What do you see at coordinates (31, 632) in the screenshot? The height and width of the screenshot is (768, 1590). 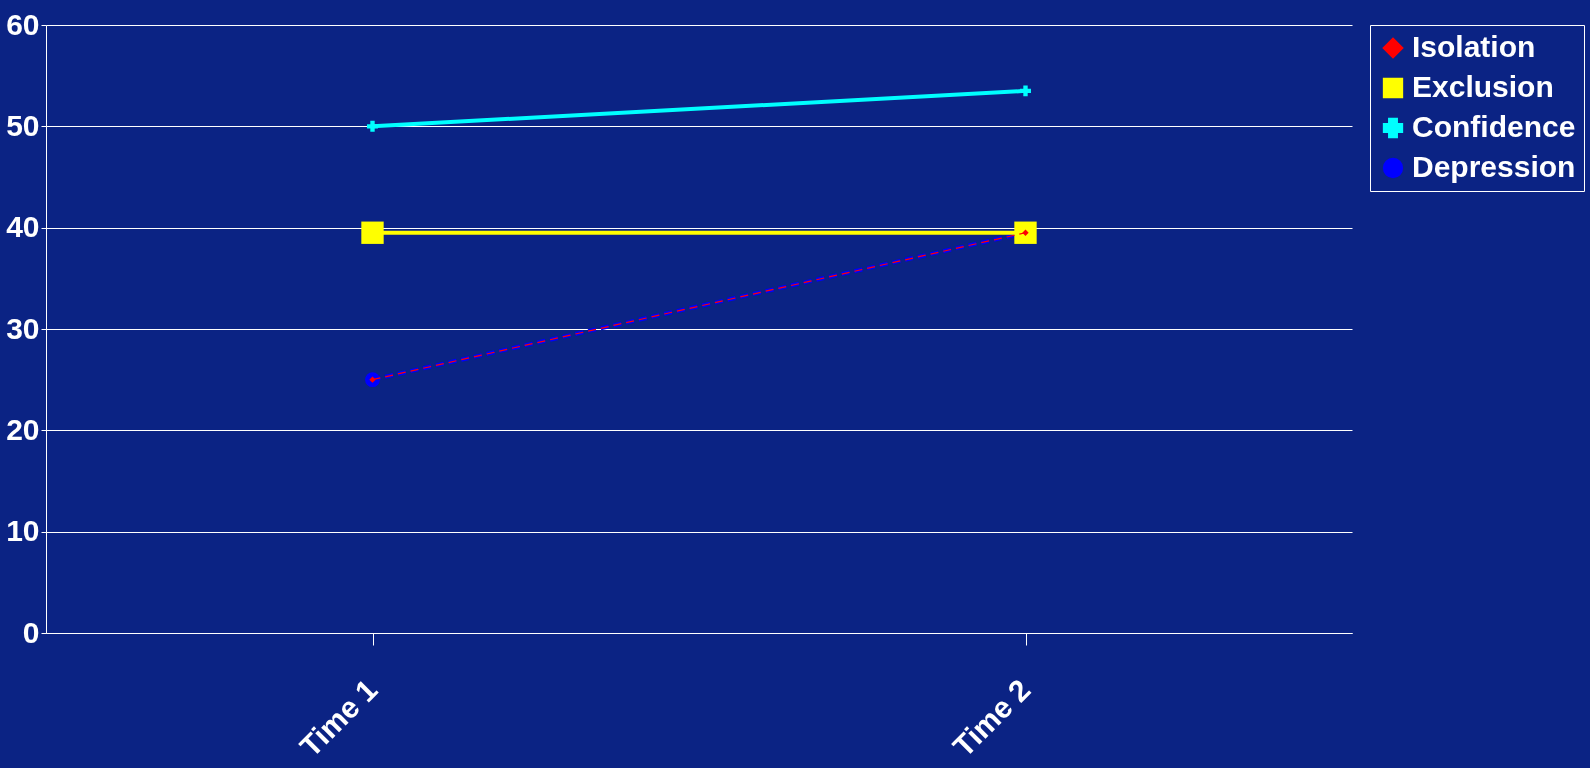 I see `y-tick-label: 0` at bounding box center [31, 632].